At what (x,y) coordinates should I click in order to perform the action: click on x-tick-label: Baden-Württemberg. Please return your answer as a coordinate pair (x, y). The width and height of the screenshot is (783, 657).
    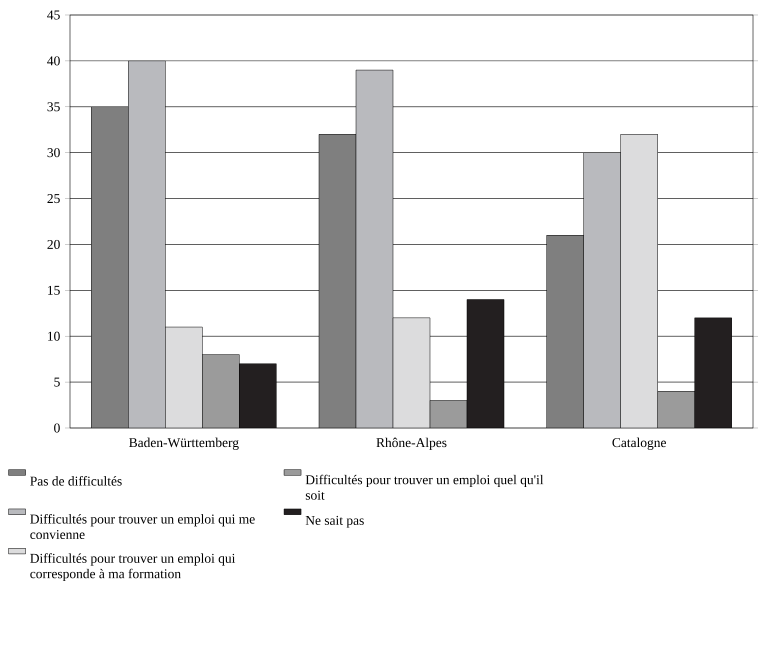
    Looking at the image, I should click on (184, 444).